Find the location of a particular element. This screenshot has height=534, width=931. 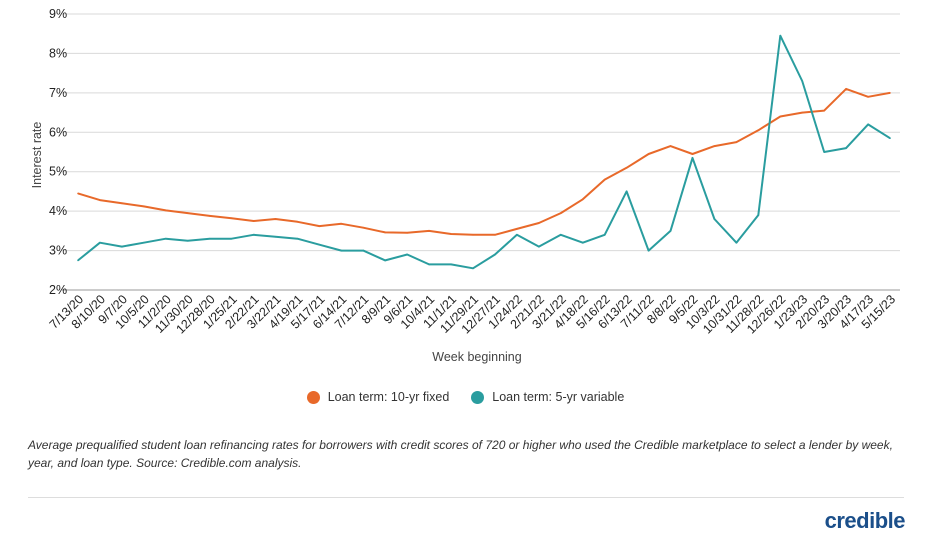

legend-label-5yr-variable: Loan term: 5-yr variable is located at coordinates (558, 397).